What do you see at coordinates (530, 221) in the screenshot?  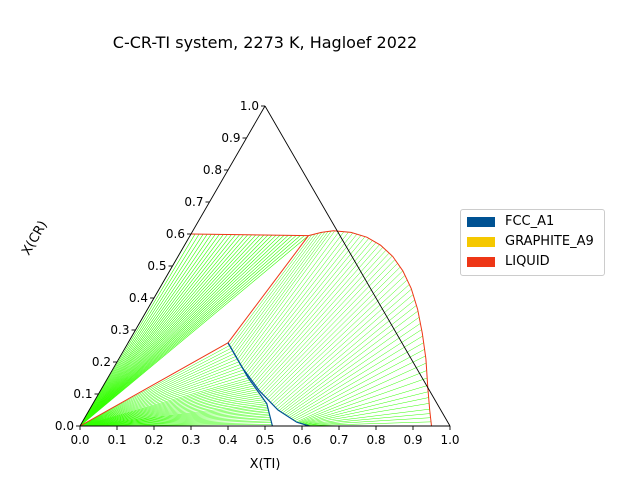 I see `legend-label-fcc: FCC_A1` at bounding box center [530, 221].